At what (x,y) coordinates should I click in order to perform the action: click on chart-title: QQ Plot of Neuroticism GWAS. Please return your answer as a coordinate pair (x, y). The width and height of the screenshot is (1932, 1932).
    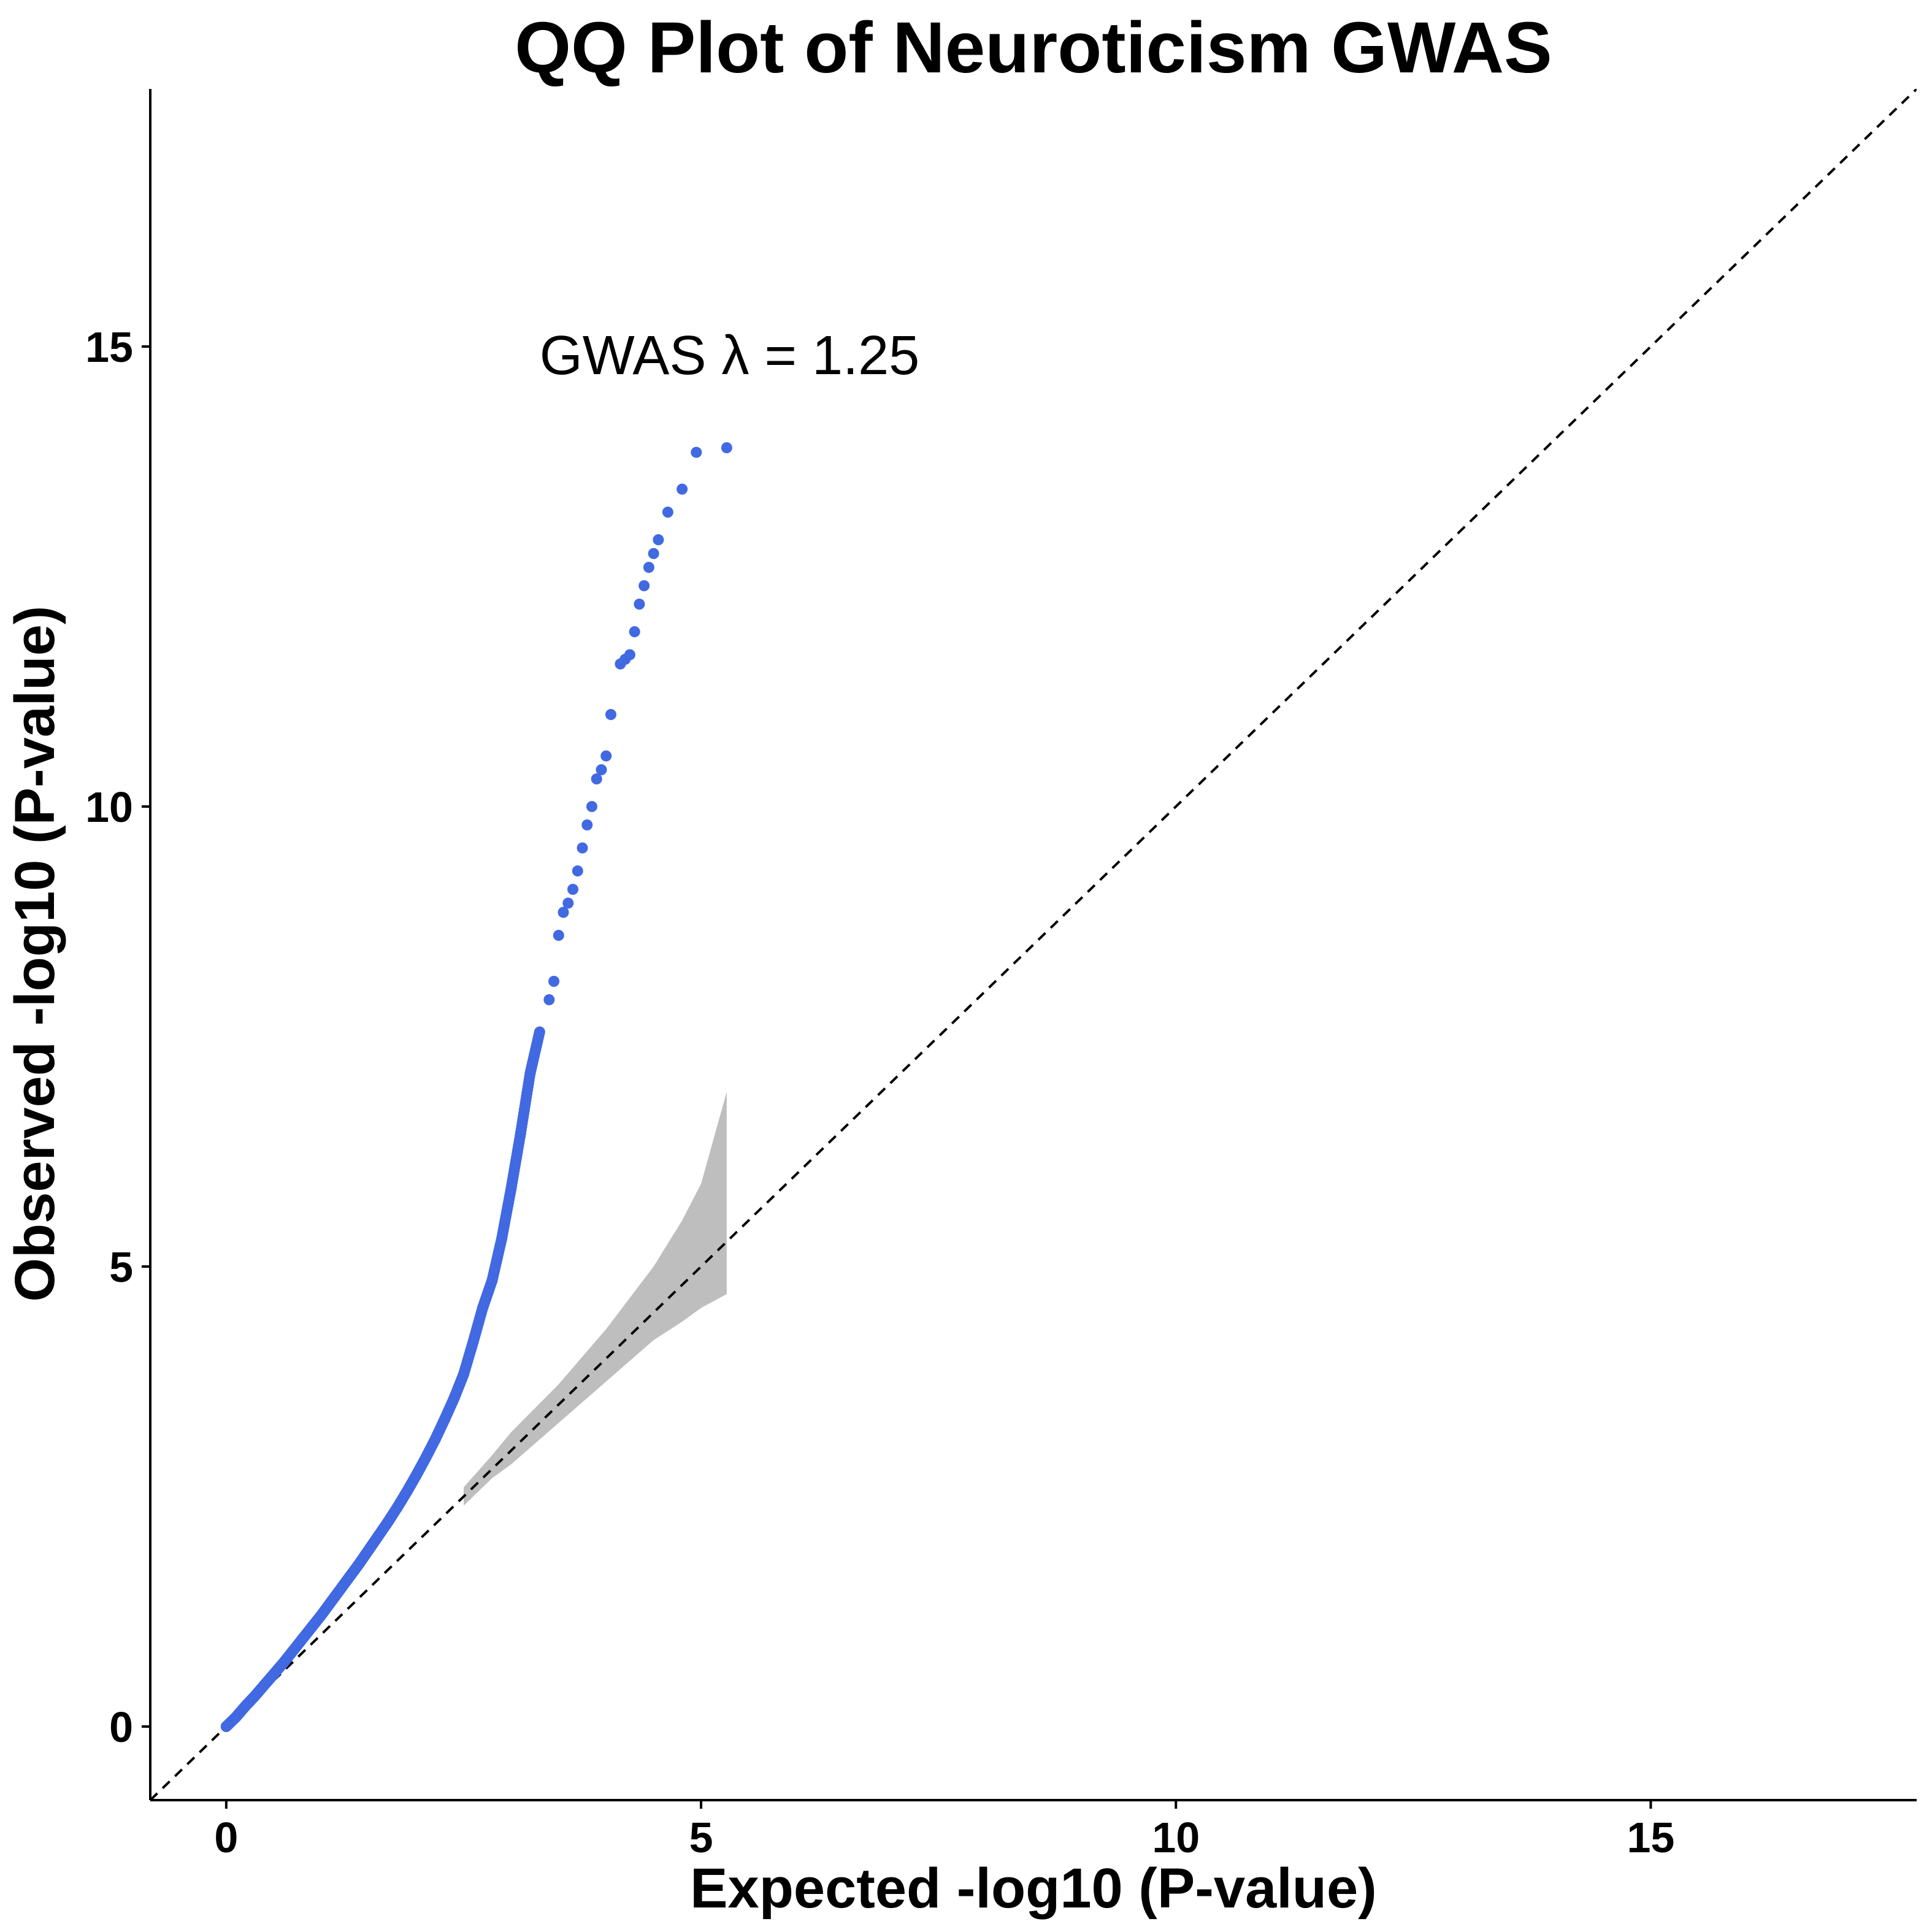
    Looking at the image, I should click on (1033, 47).